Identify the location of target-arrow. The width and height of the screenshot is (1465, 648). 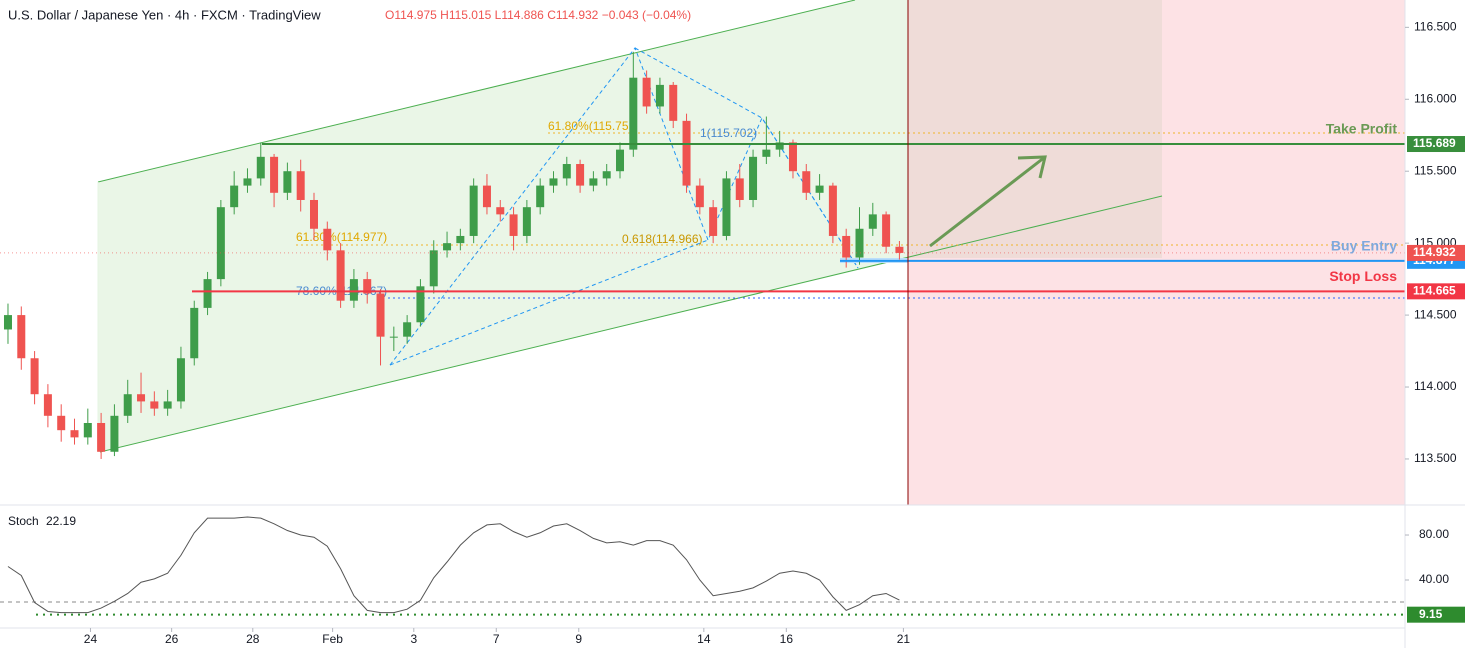
(987, 201).